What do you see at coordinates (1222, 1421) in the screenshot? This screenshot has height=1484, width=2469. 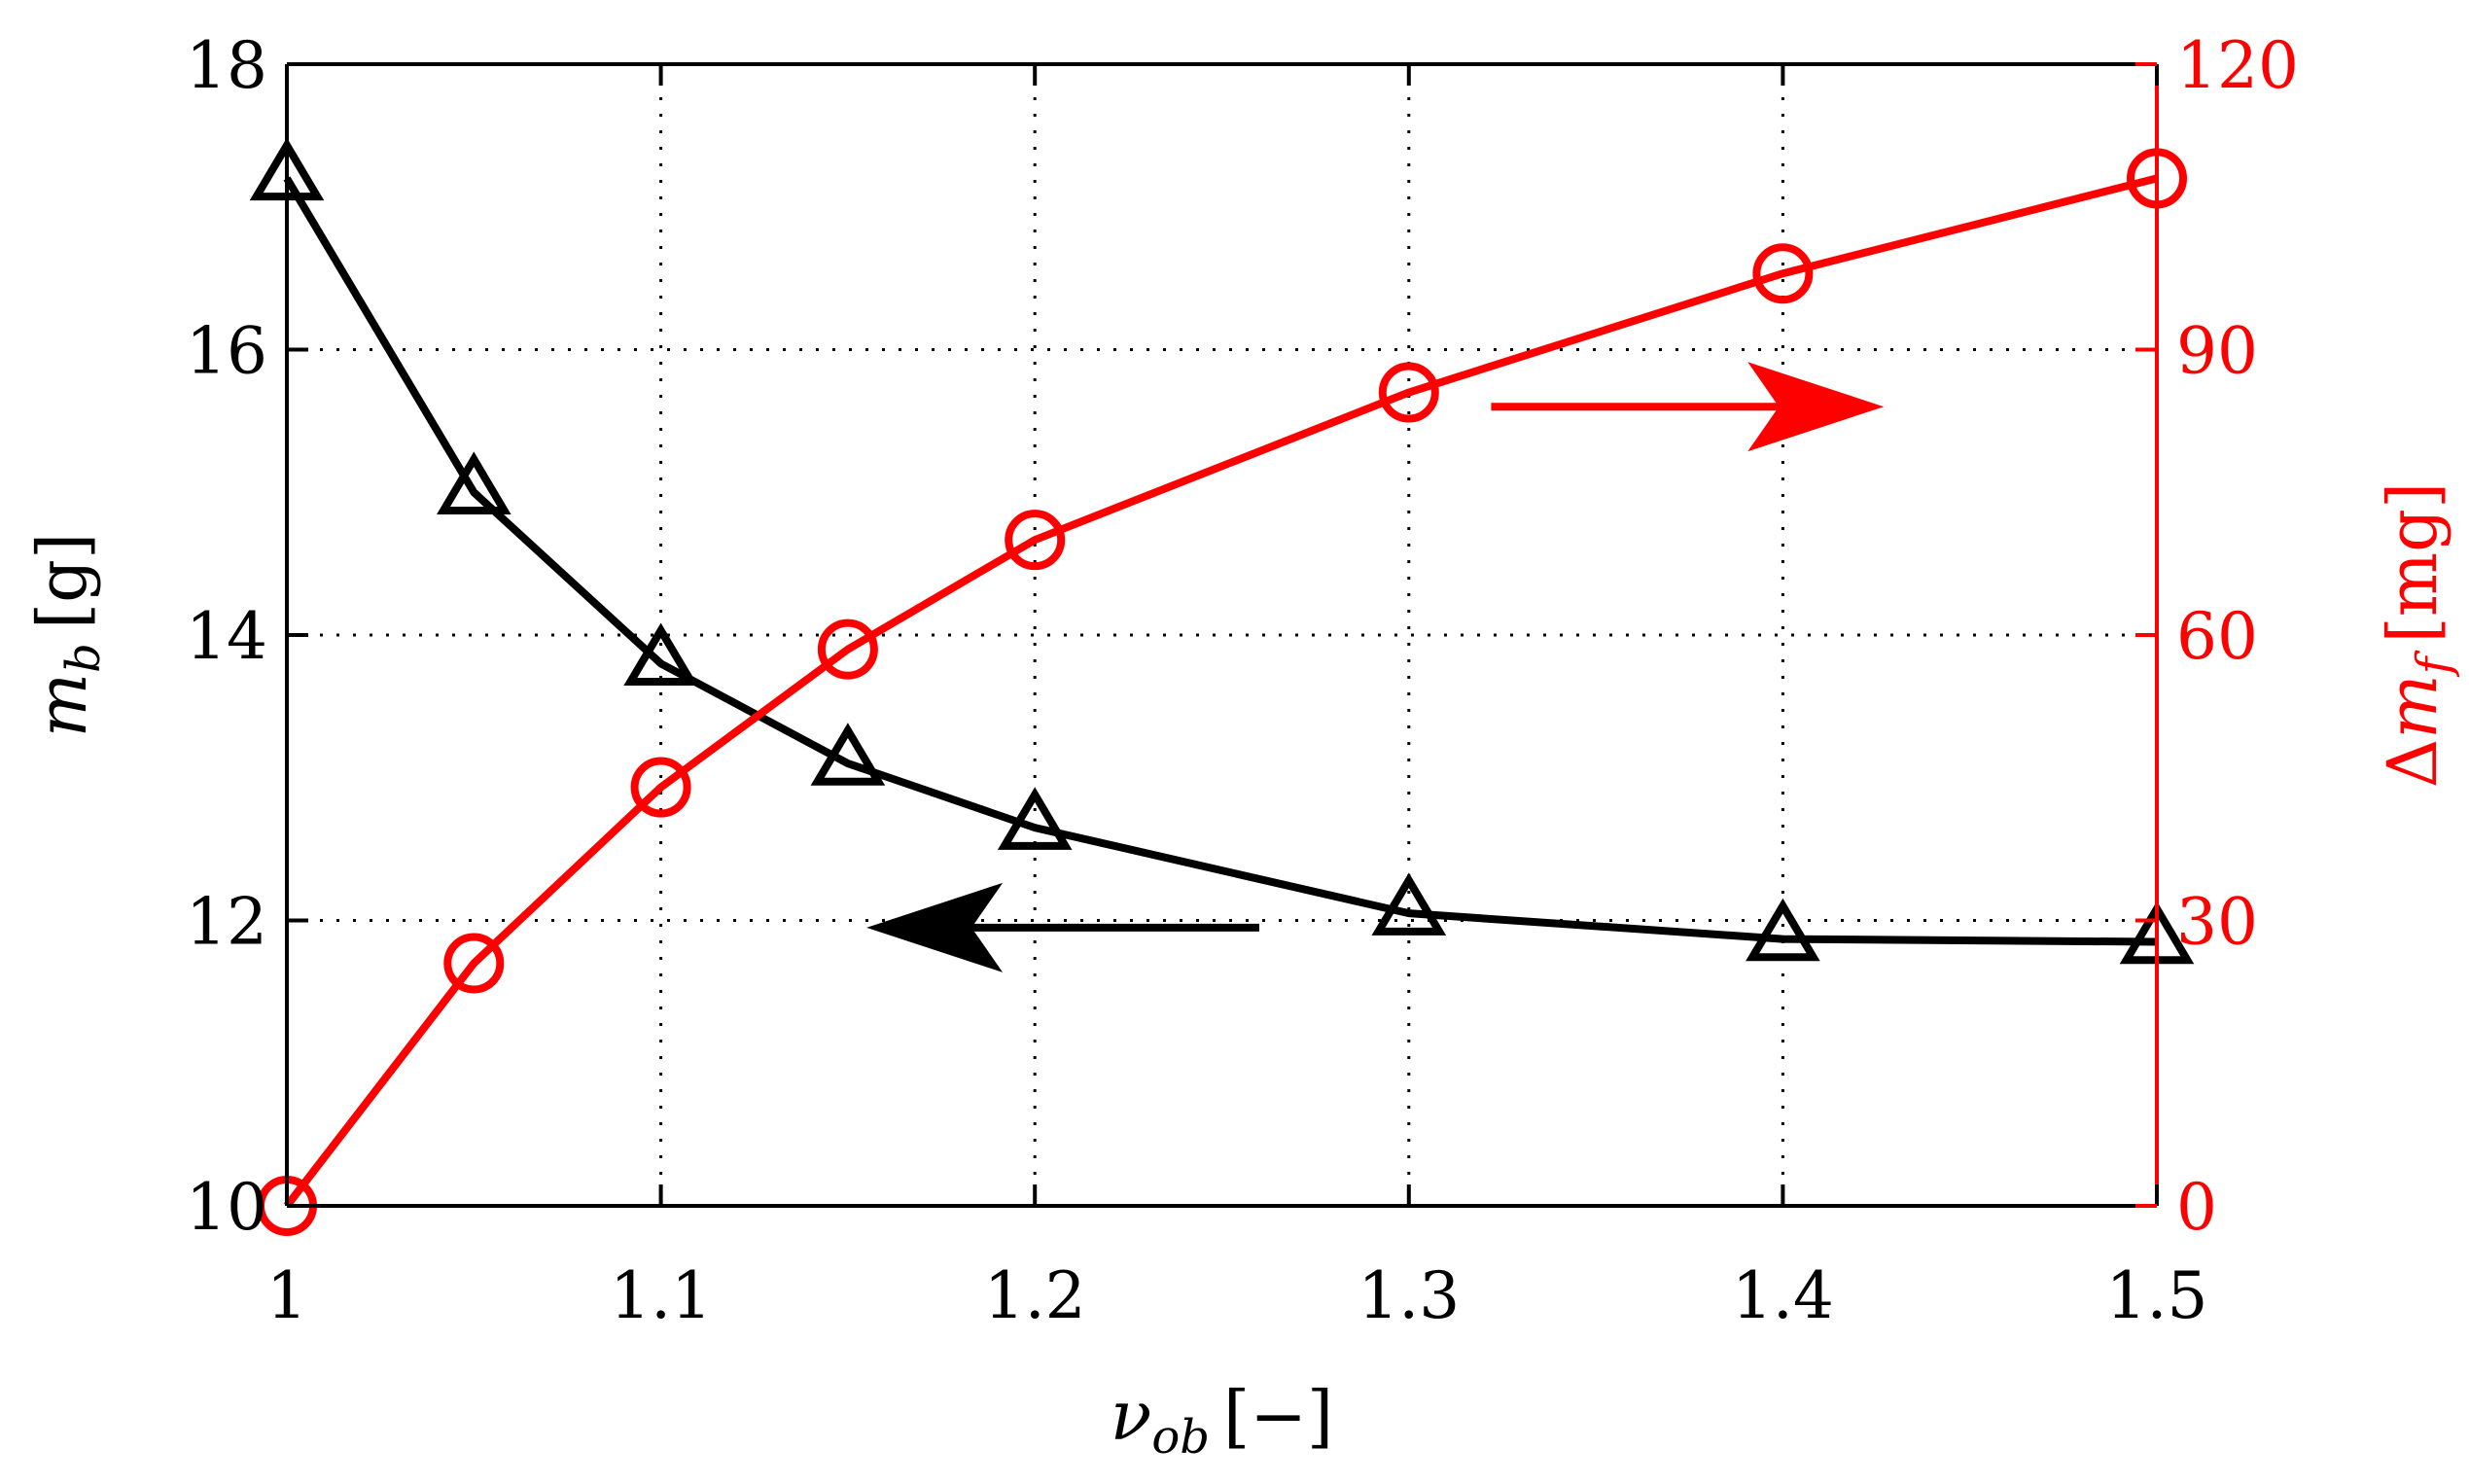 I see `x-axis-label: νob [−]` at bounding box center [1222, 1421].